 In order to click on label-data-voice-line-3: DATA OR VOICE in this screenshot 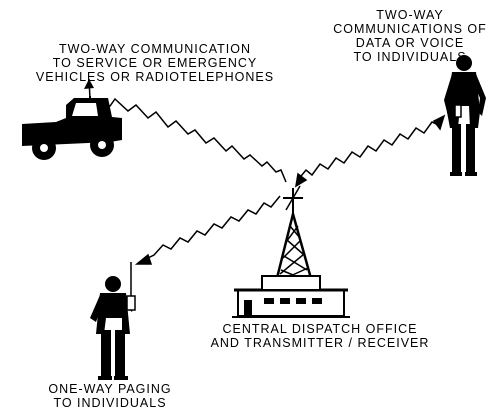, I will do `click(410, 43)`.